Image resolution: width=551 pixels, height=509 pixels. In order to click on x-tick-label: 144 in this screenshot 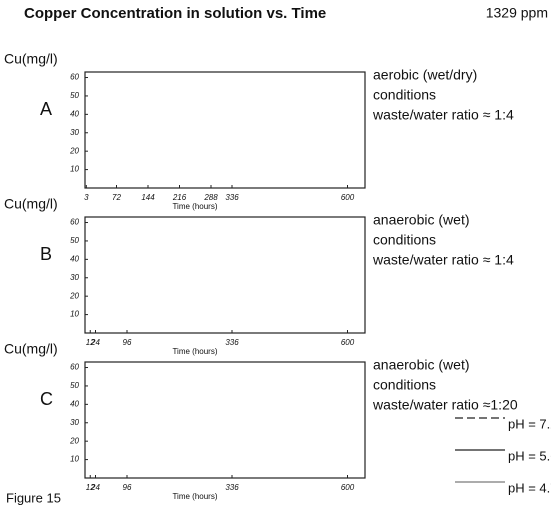, I will do `click(148, 197)`.